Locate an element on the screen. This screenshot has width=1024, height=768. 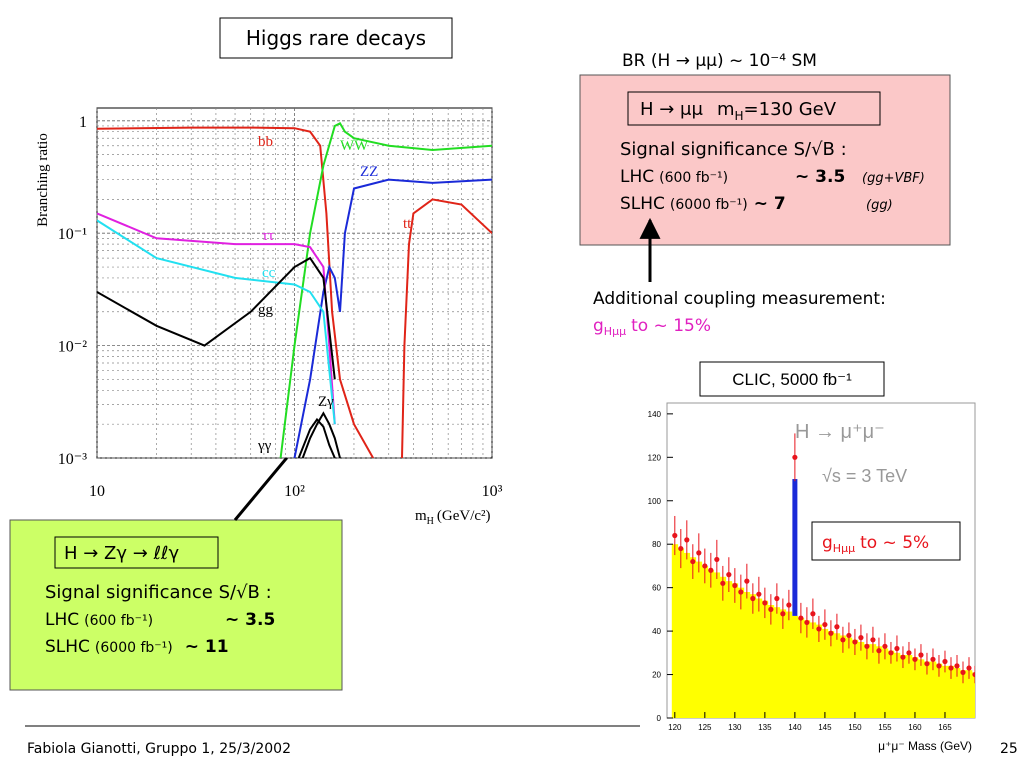
y-tick-label: 60 is located at coordinates (656, 588).